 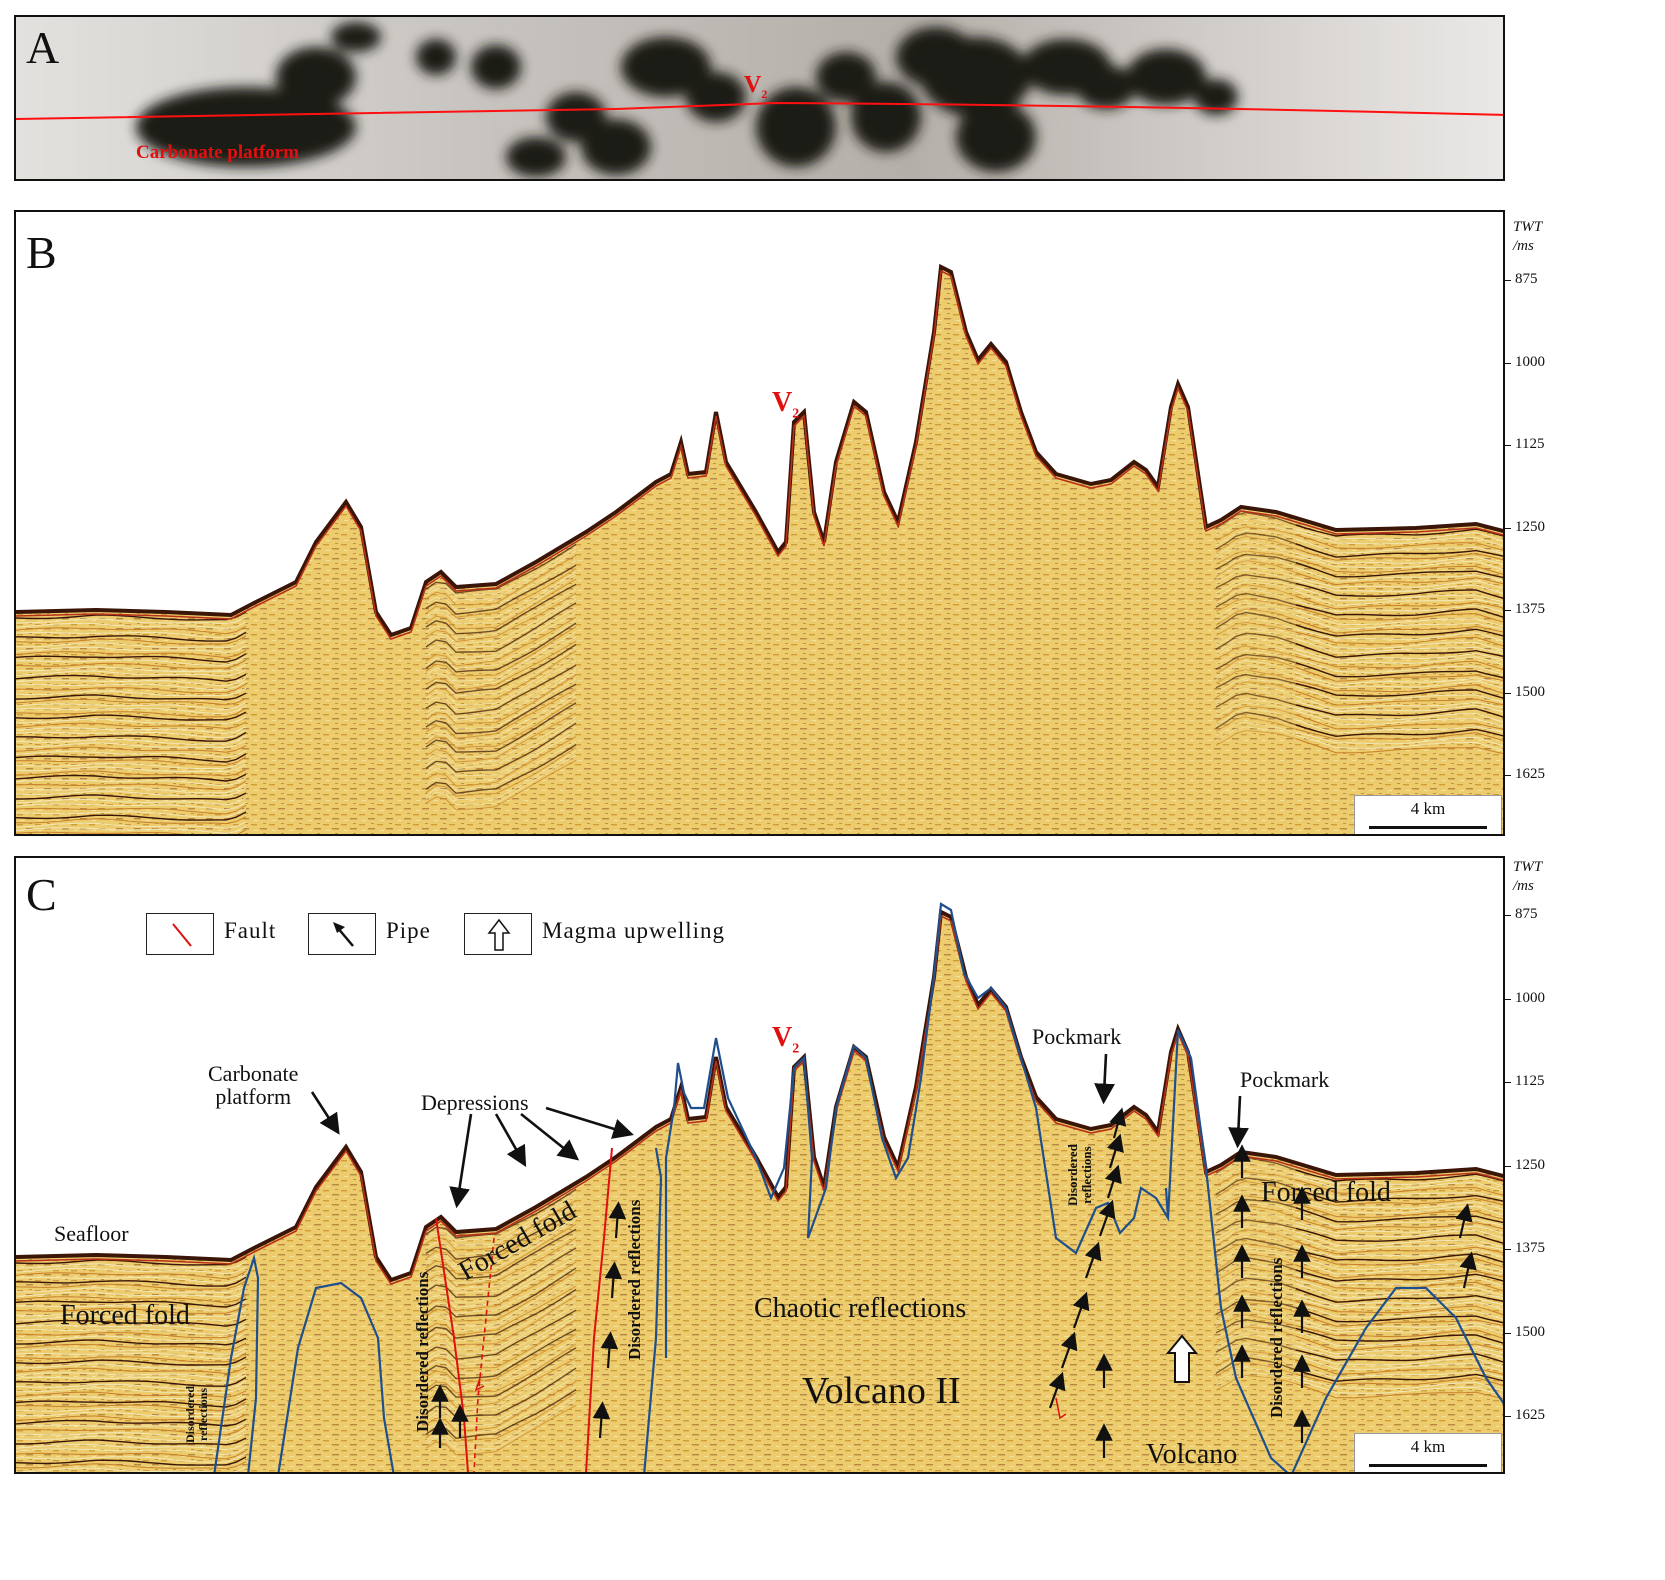 I want to click on axis-tick-label: 1250, so click(x=1530, y=1164).